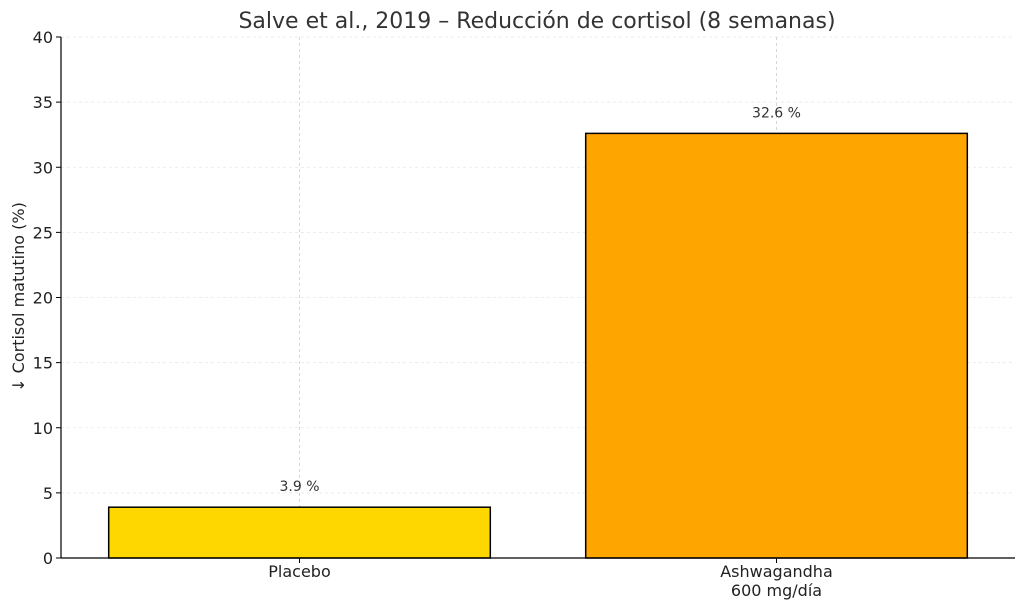 The height and width of the screenshot is (611, 1024). I want to click on y-tick-label: 35, so click(43, 102).